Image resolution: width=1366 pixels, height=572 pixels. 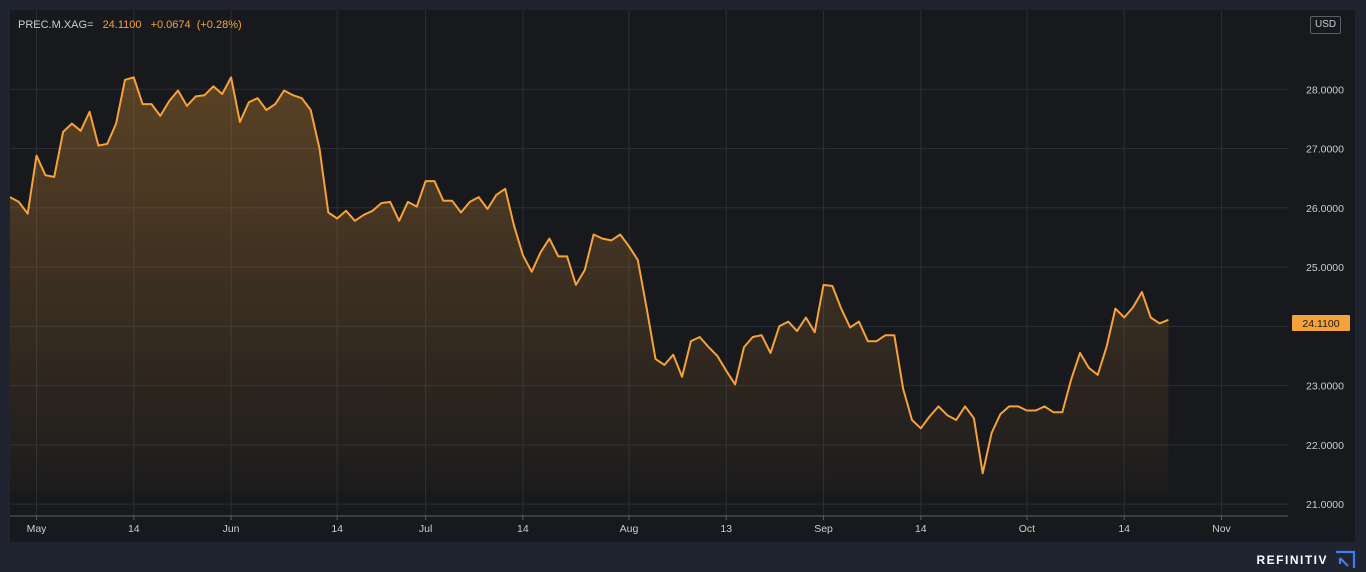 I want to click on last-price-tag-bg, so click(x=1321, y=323).